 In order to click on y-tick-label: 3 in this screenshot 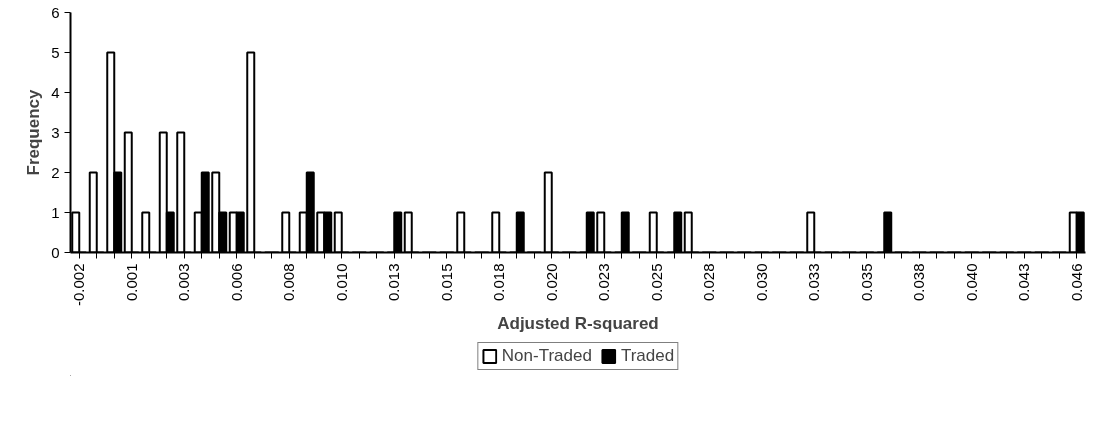, I will do `click(55, 132)`.